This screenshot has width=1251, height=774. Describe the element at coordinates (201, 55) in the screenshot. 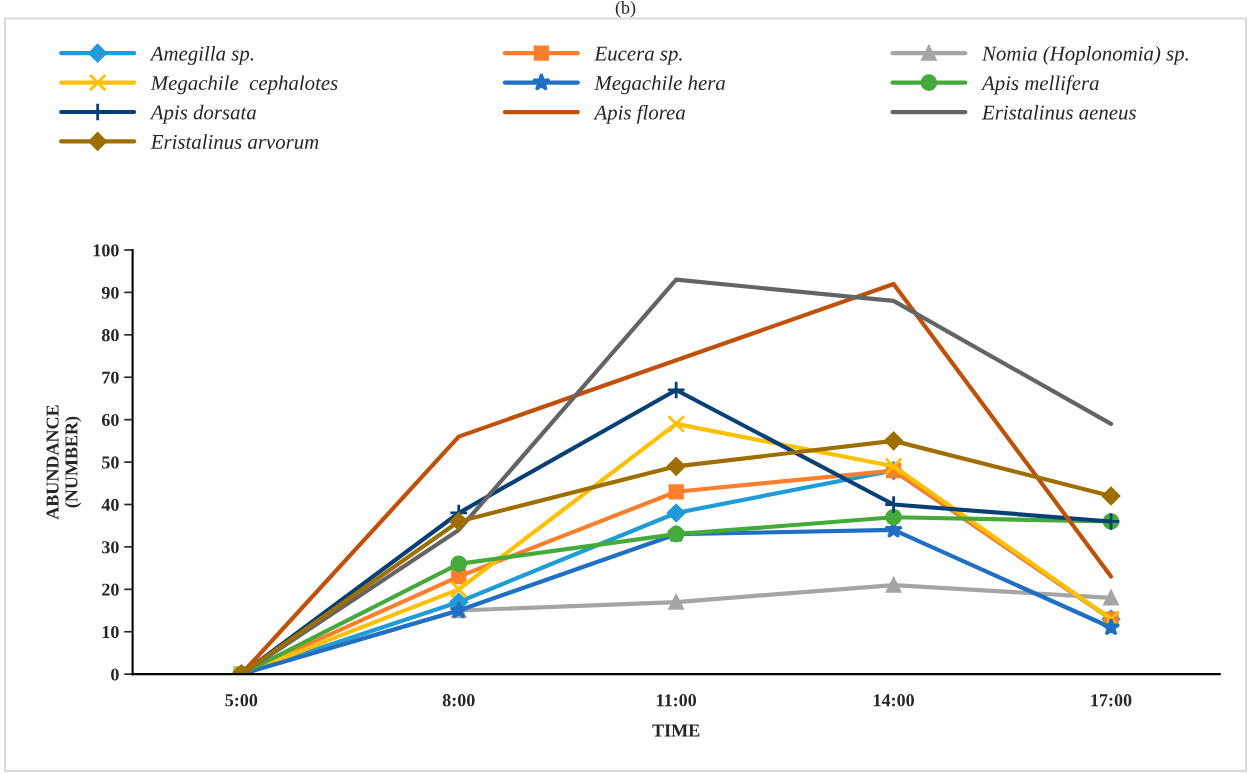

I see `legend-label: Amegilla sp.` at that location.